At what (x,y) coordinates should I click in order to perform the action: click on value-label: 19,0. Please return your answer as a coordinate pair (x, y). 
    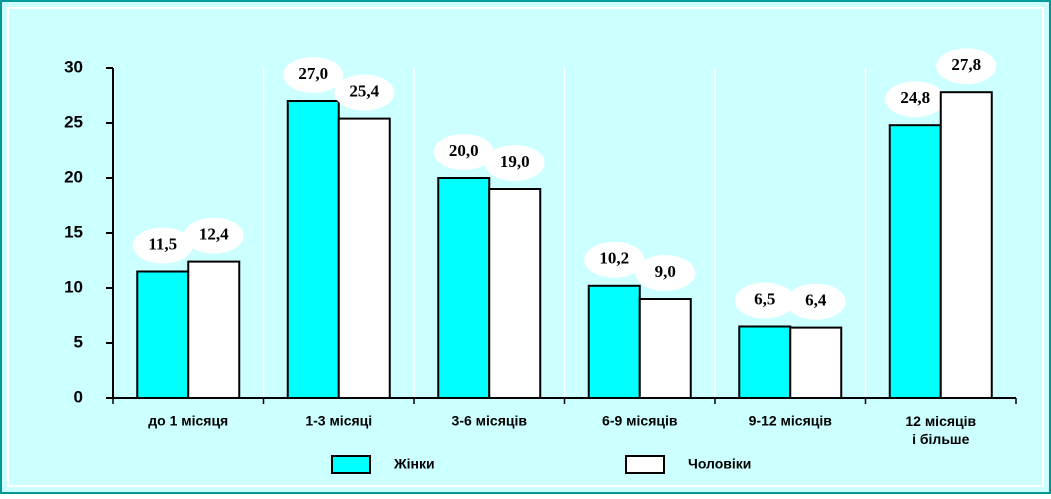
    Looking at the image, I should click on (515, 161).